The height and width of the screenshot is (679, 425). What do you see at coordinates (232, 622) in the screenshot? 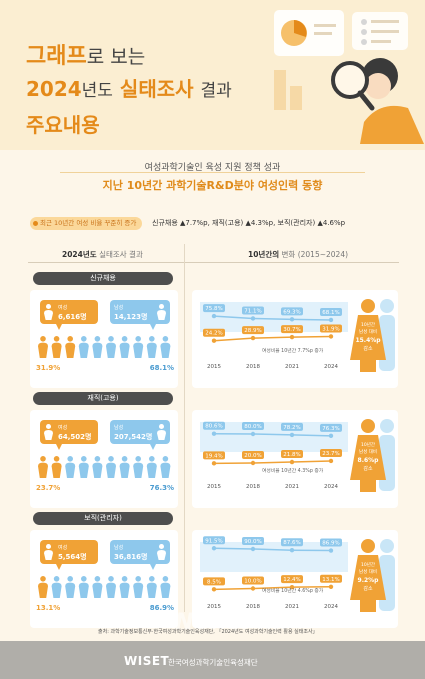
I see `newspim-watermark: NewsPim` at bounding box center [232, 622].